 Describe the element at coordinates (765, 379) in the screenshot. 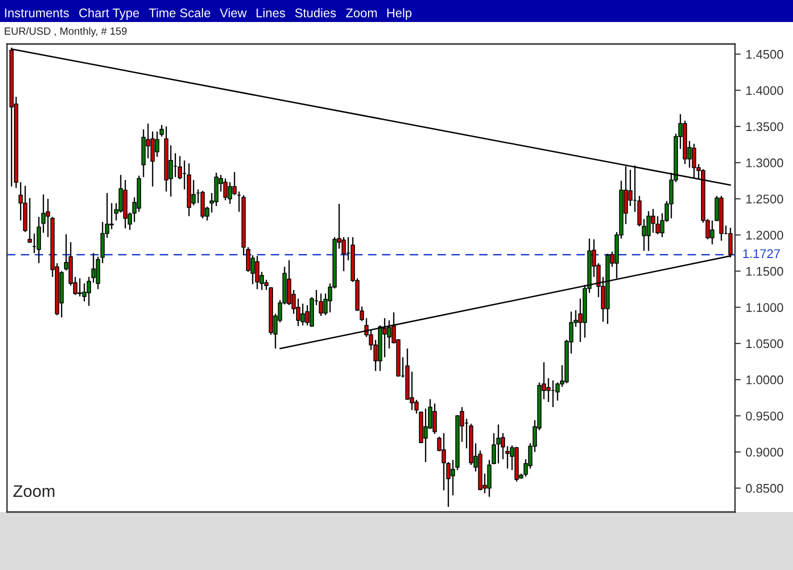

I see `y-tick-label: 1.0000` at that location.